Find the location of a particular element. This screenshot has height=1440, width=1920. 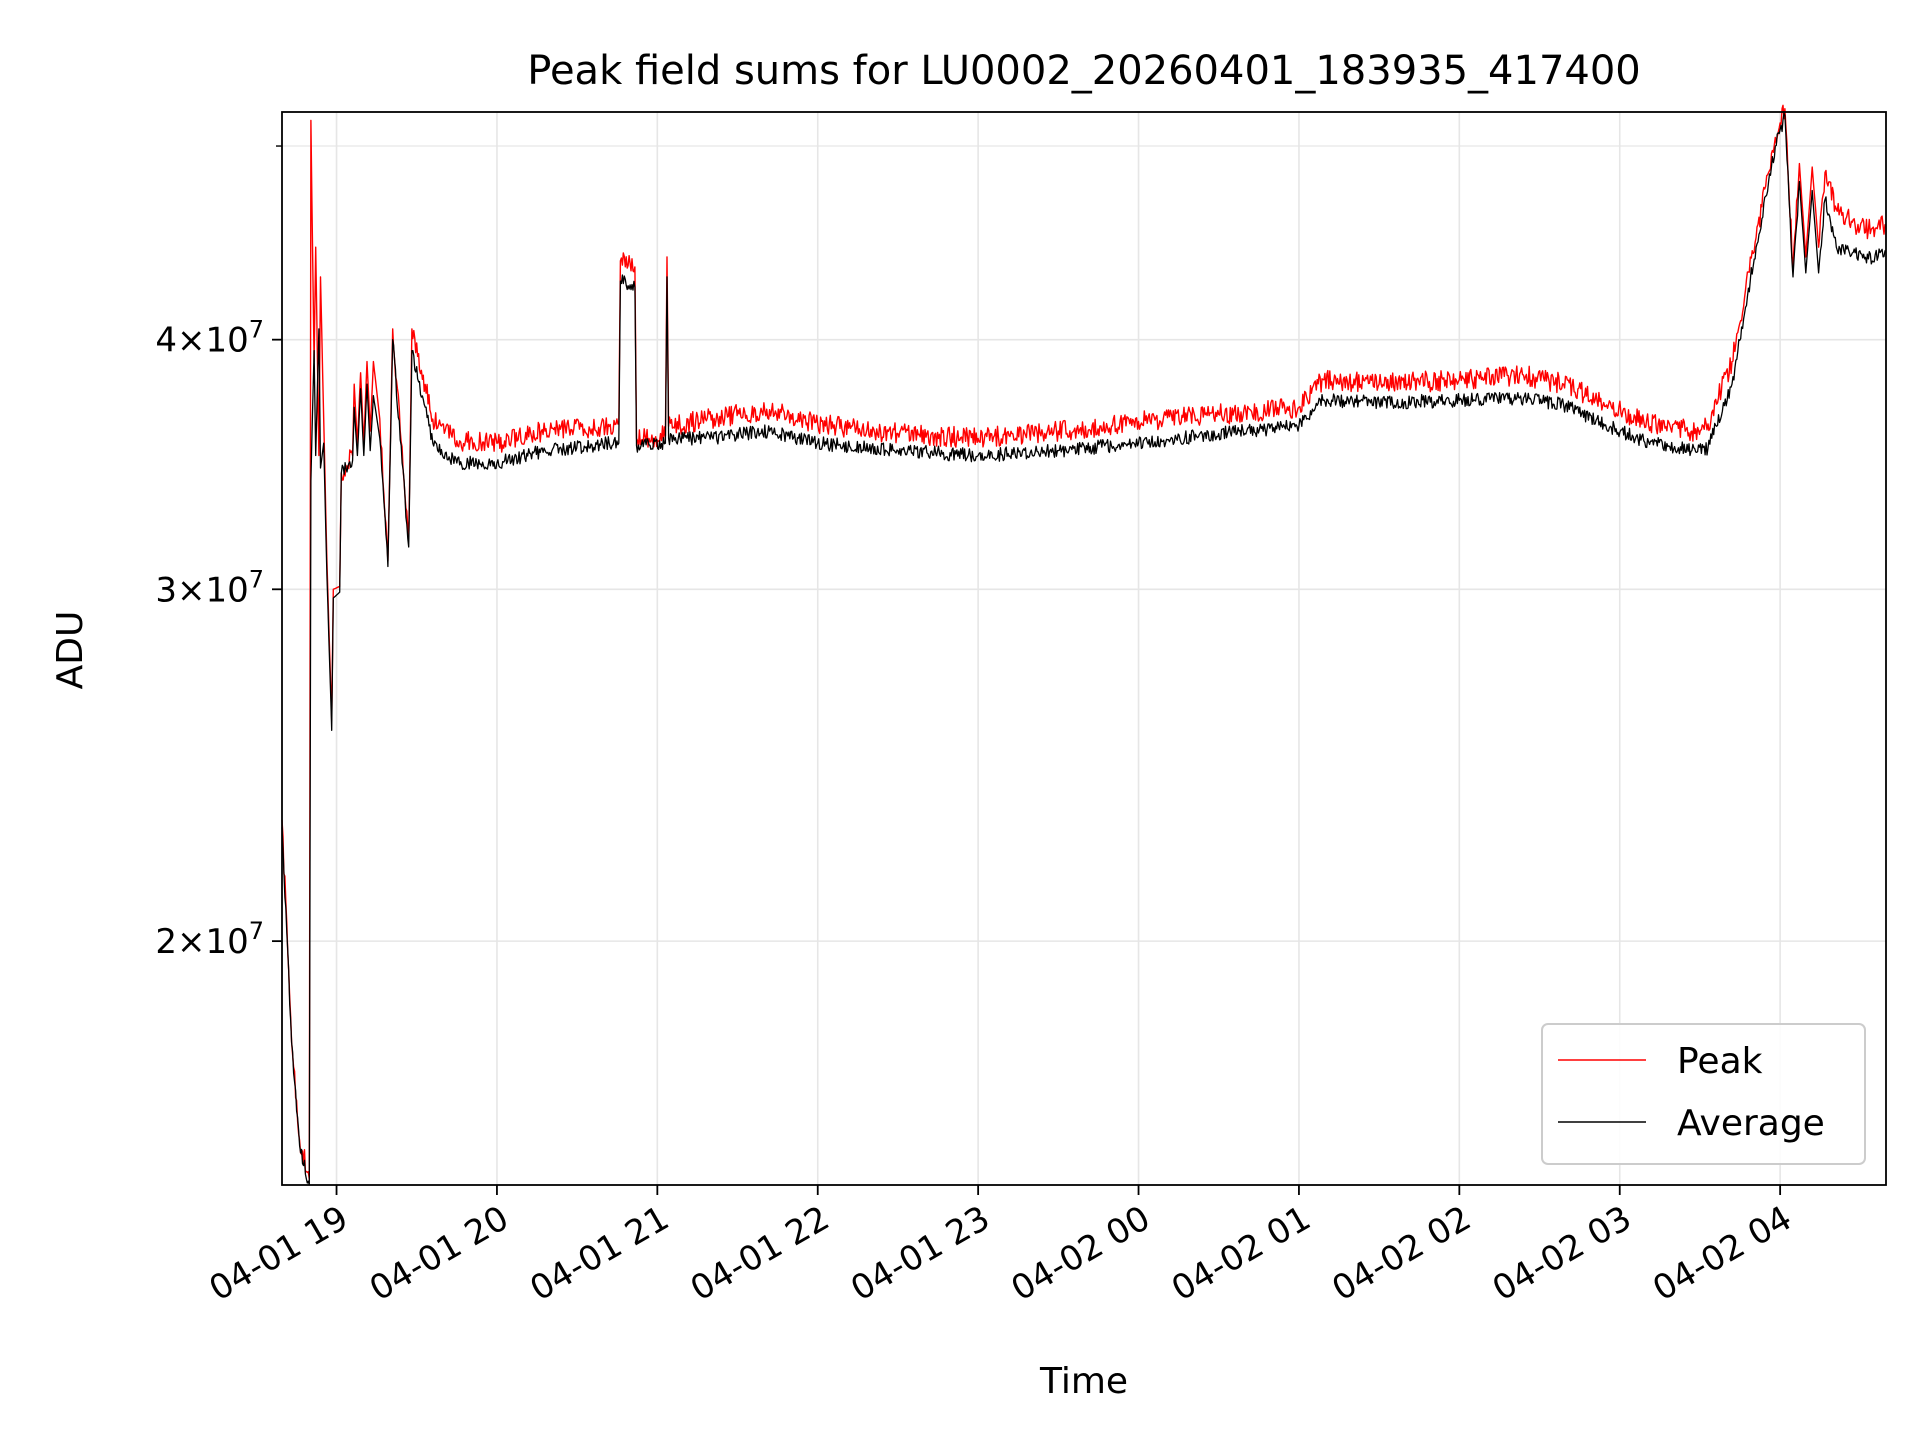

x-axis-label: Time is located at coordinates (1083, 1381).